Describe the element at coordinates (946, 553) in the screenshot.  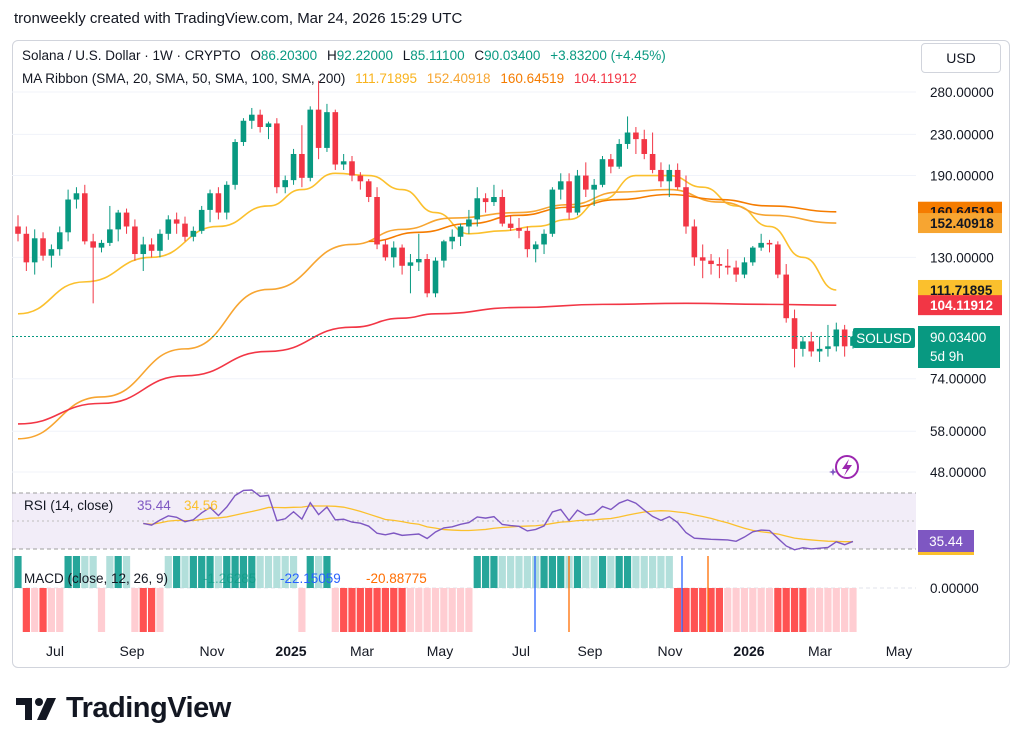
I see `rsi-ma-tag` at that location.